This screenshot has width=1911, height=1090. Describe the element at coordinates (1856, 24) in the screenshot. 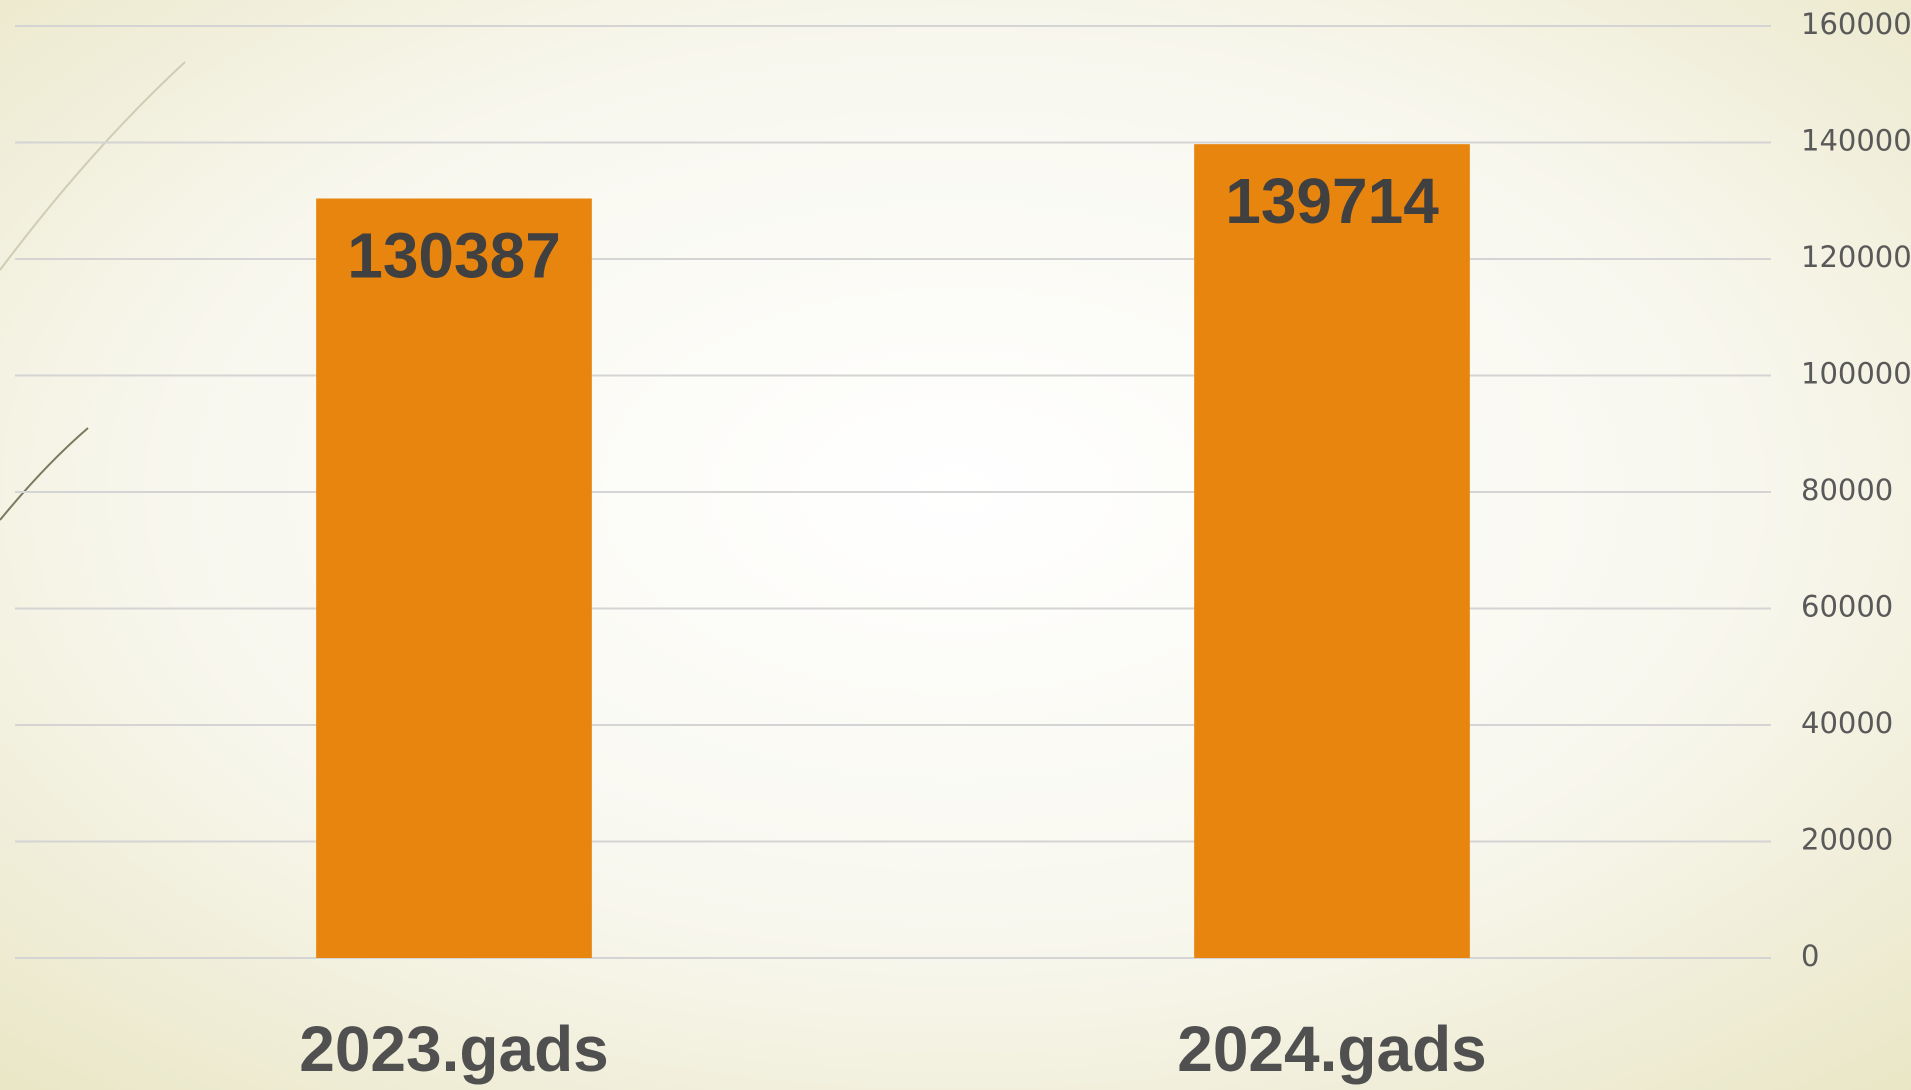

I see `y-tick-label: 160000` at that location.